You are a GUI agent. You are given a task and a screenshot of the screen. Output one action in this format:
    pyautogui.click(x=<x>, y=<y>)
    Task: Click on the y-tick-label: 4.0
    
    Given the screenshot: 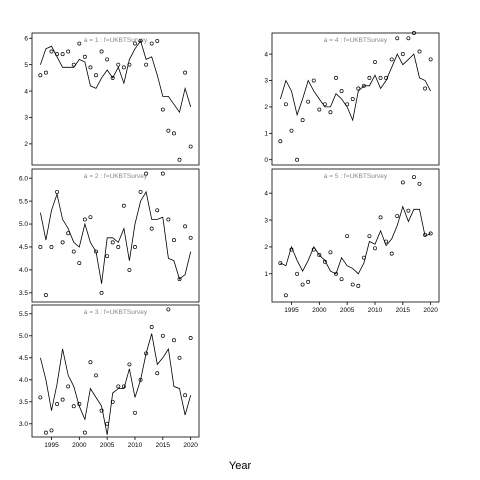 What is the action you would take?
    pyautogui.click(x=23, y=270)
    